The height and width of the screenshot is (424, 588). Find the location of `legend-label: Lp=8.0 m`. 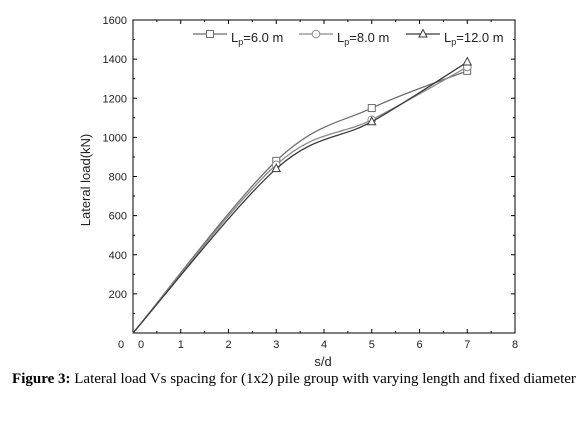

legend-label: Lp=8.0 m is located at coordinates (363, 38).